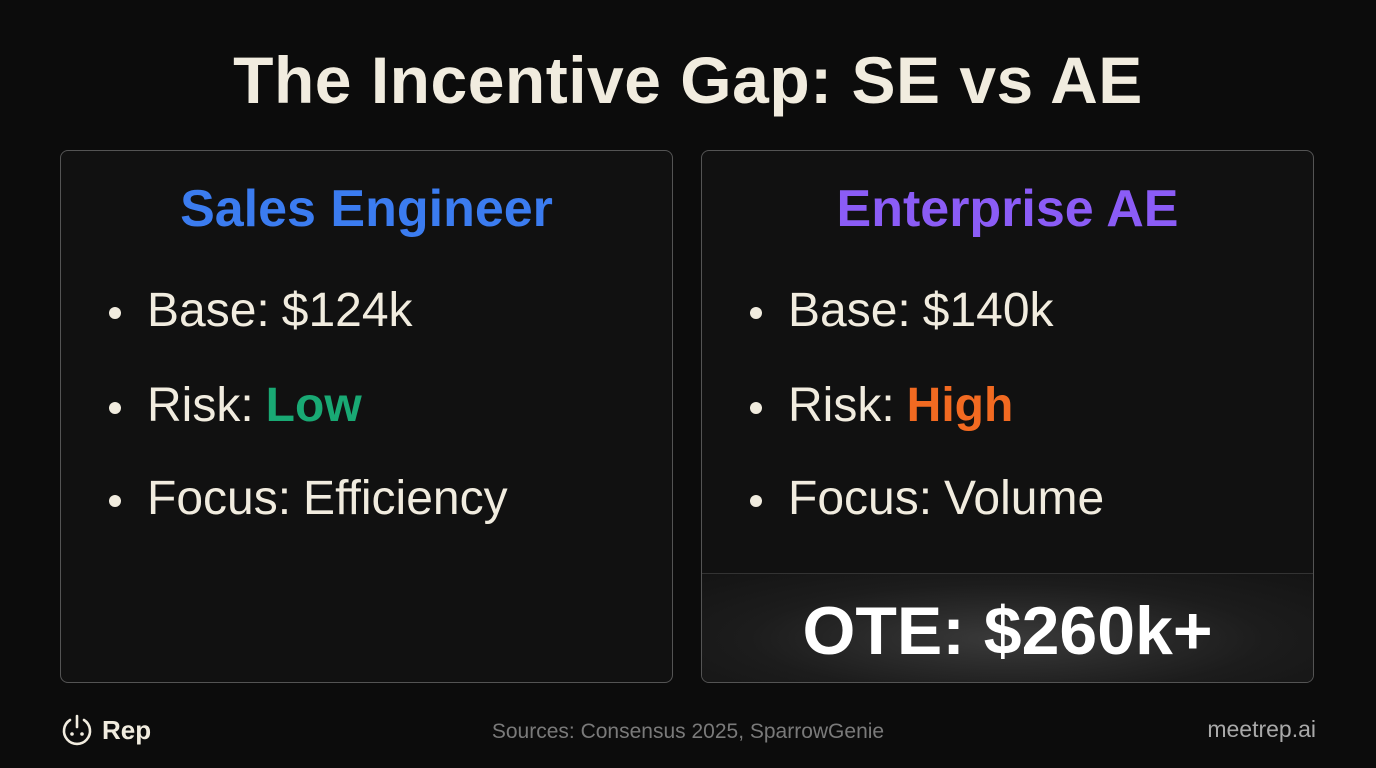 The image size is (1376, 768). I want to click on bullet-item: Risk: Low, so click(235, 405).